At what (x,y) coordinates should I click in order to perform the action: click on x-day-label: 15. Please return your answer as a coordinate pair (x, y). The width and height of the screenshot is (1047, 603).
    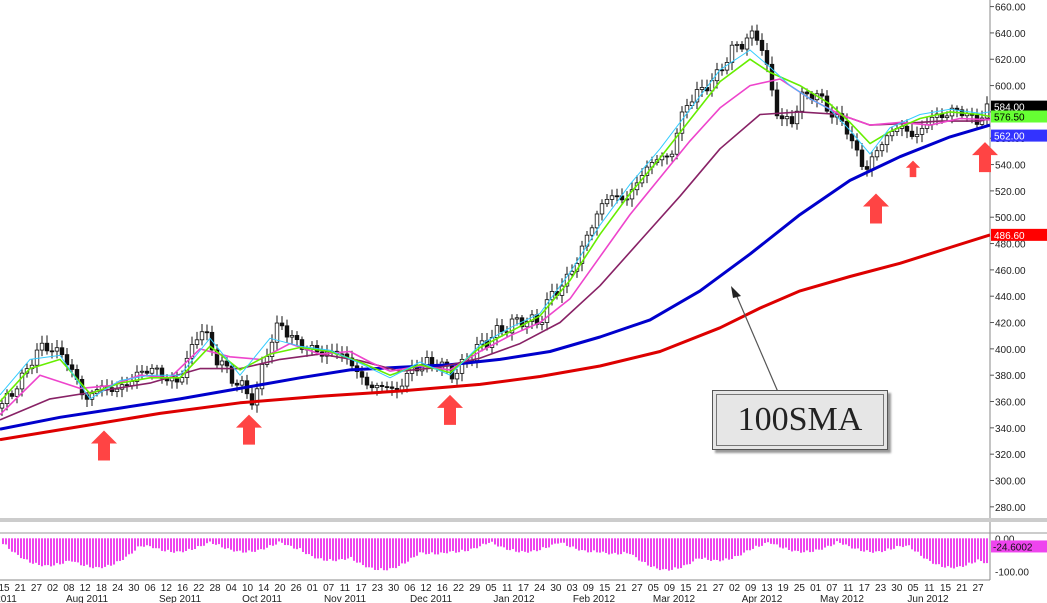
    Looking at the image, I should click on (946, 588).